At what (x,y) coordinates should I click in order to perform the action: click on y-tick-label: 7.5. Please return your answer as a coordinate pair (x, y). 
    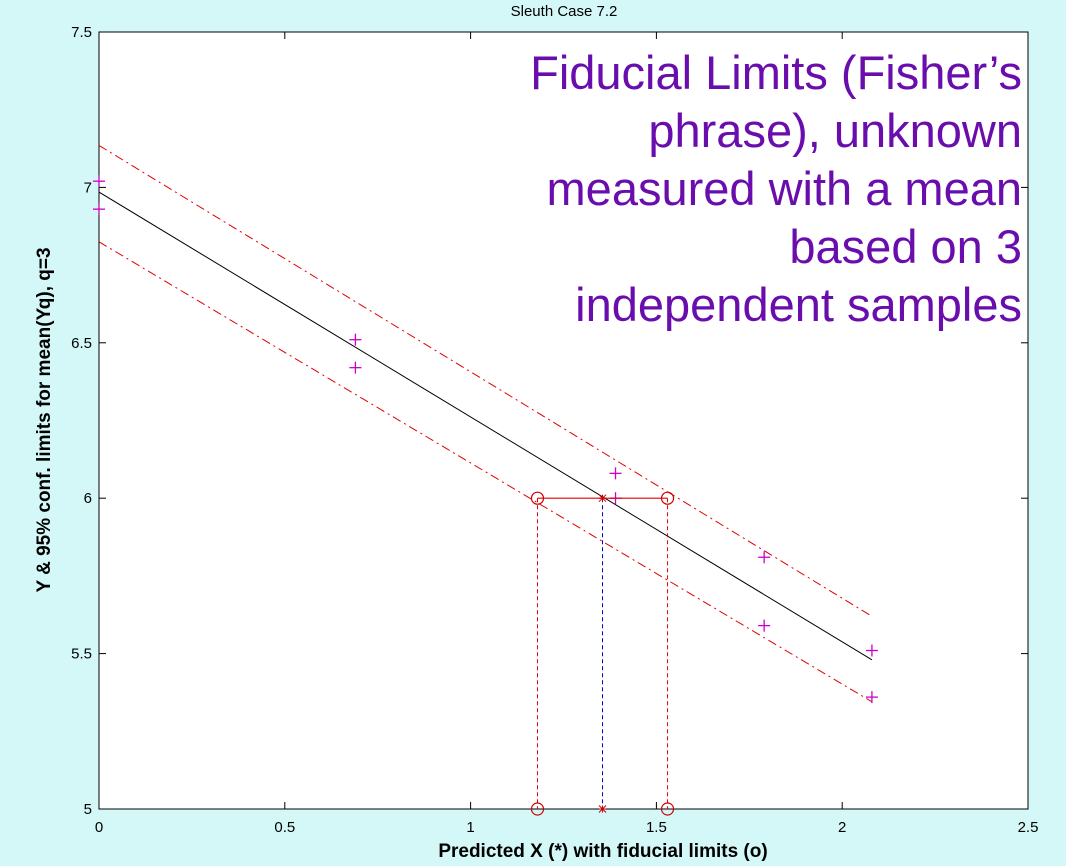
    Looking at the image, I should click on (81, 32).